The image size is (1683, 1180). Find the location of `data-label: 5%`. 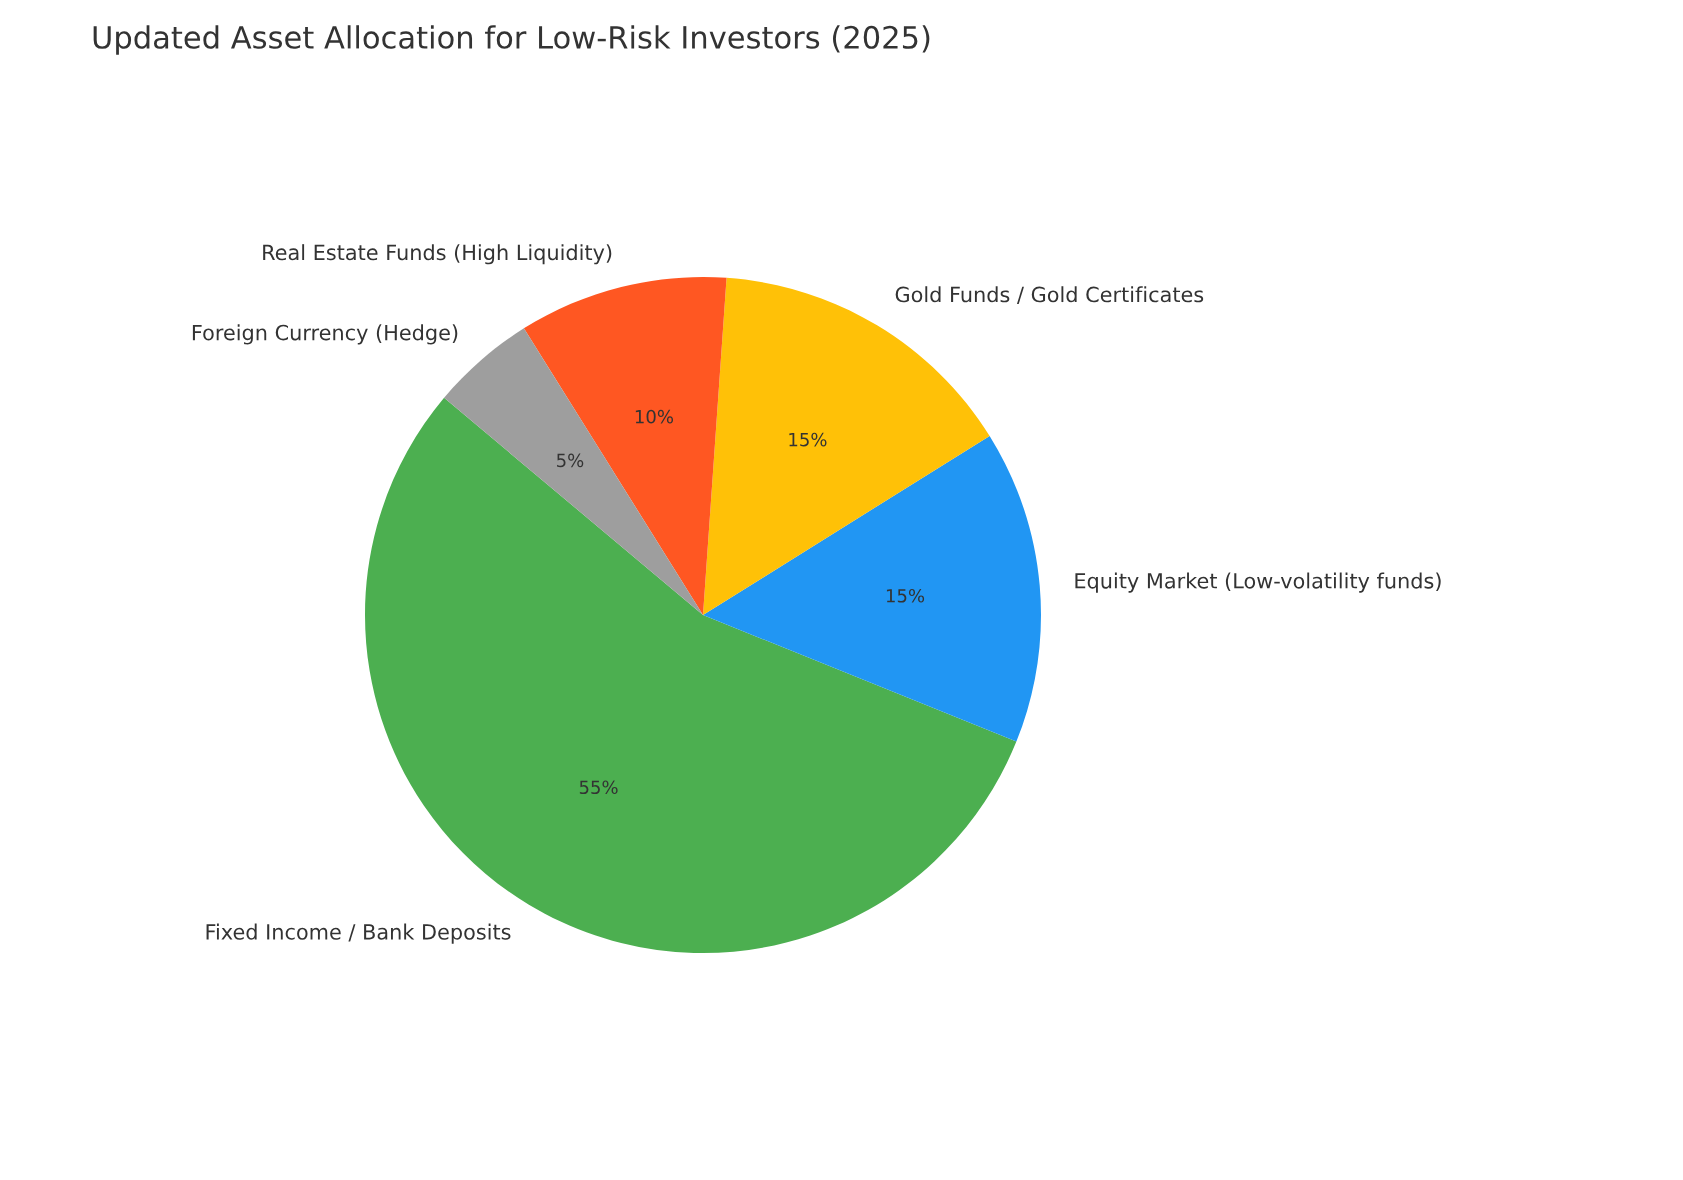

data-label: 5% is located at coordinates (570, 460).